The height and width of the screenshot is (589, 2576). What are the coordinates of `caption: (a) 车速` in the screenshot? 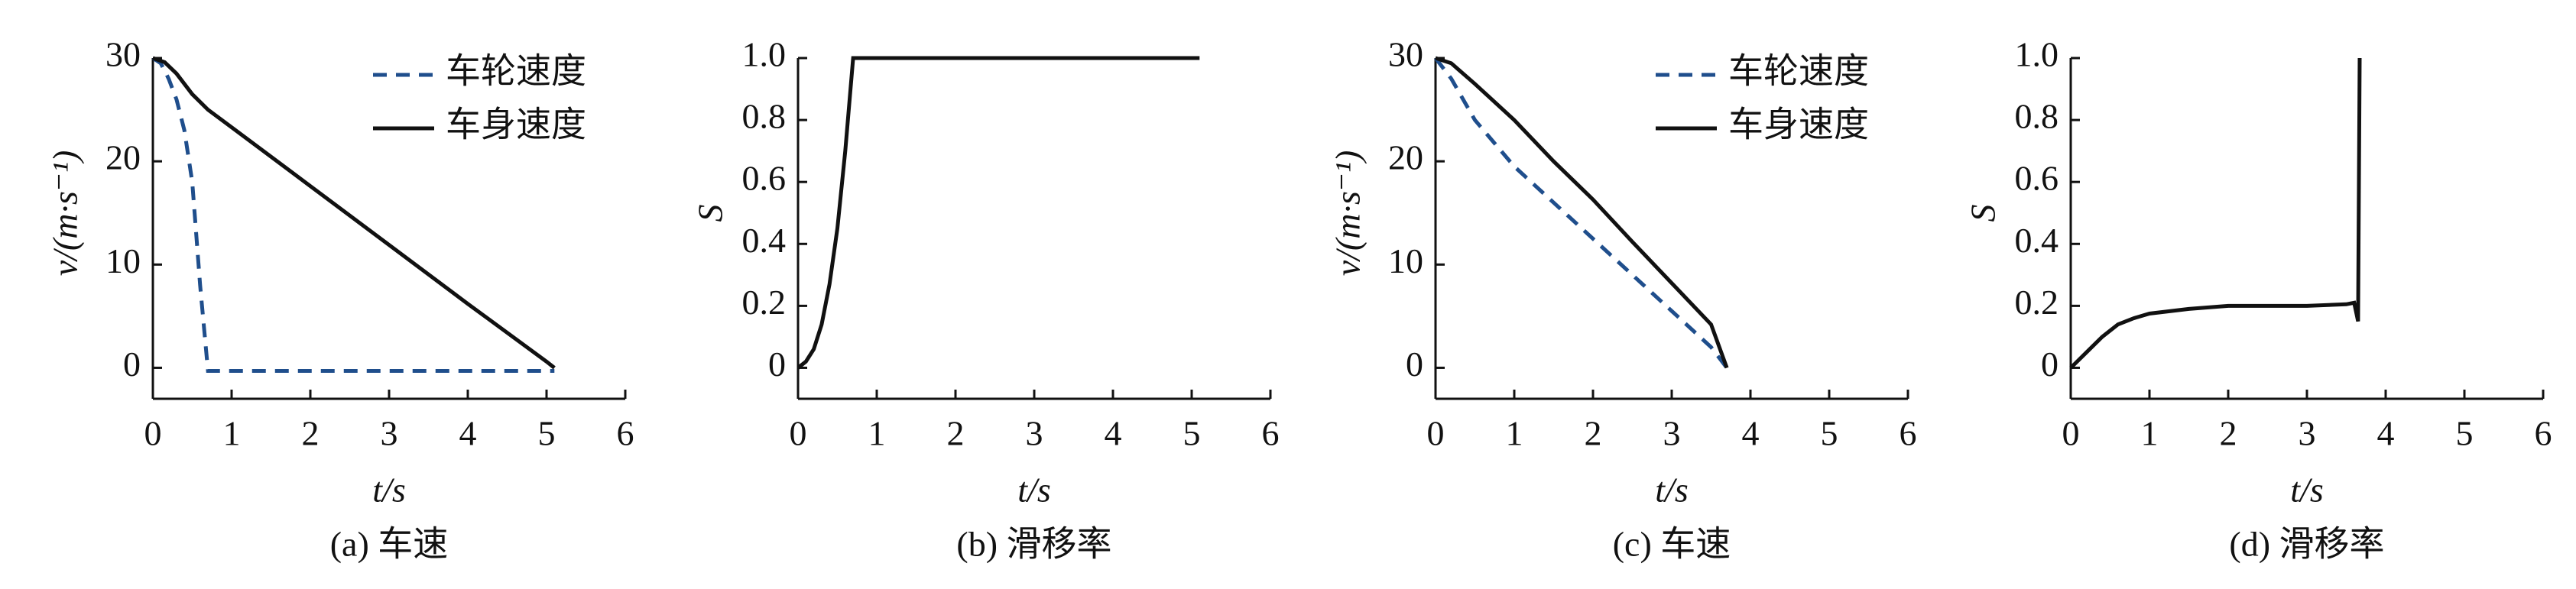 It's located at (389, 544).